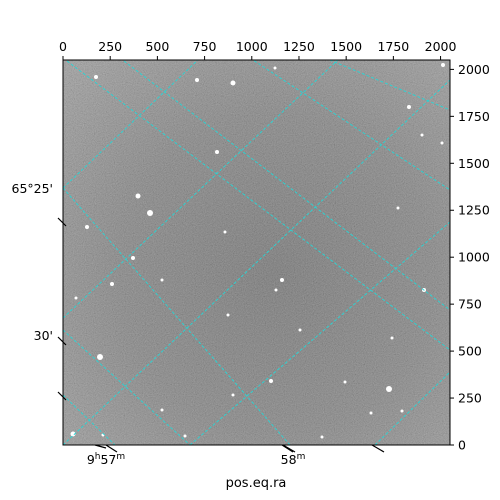 The width and height of the screenshot is (500, 500). Describe the element at coordinates (470, 351) in the screenshot. I see `right-tick-label: 500` at that location.